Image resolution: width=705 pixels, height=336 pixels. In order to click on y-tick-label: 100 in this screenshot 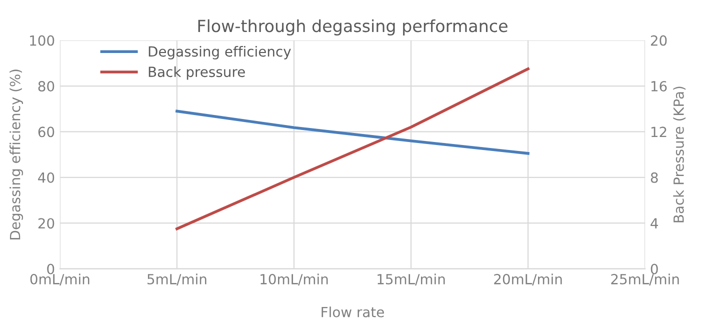, I will do `click(42, 40)`.